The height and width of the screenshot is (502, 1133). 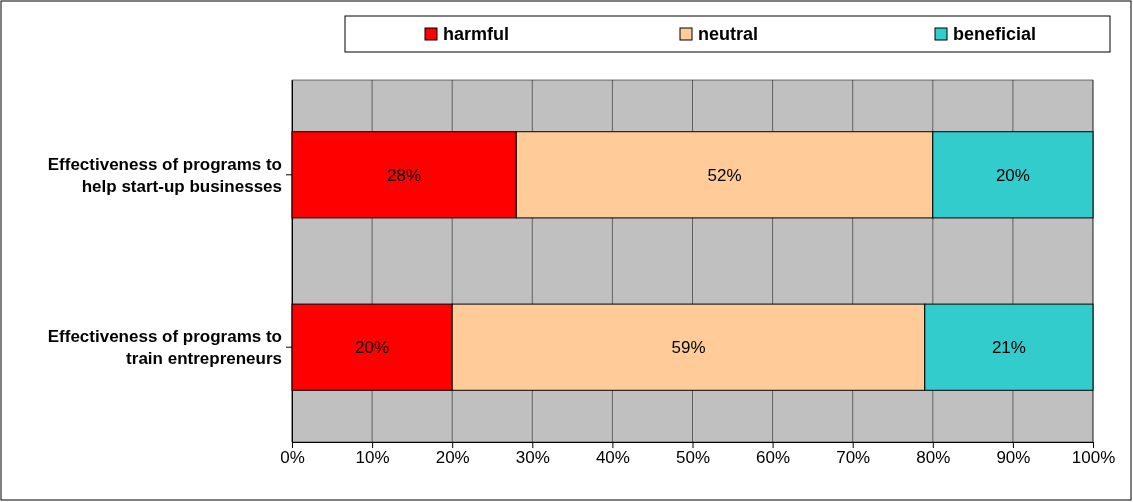 I want to click on x-tick-label: 30%, so click(x=532, y=458).